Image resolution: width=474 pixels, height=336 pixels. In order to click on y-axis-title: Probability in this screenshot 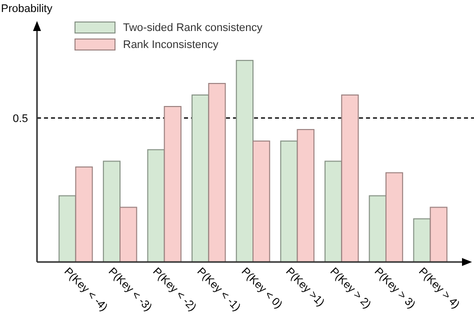, I will do `click(27, 9)`.